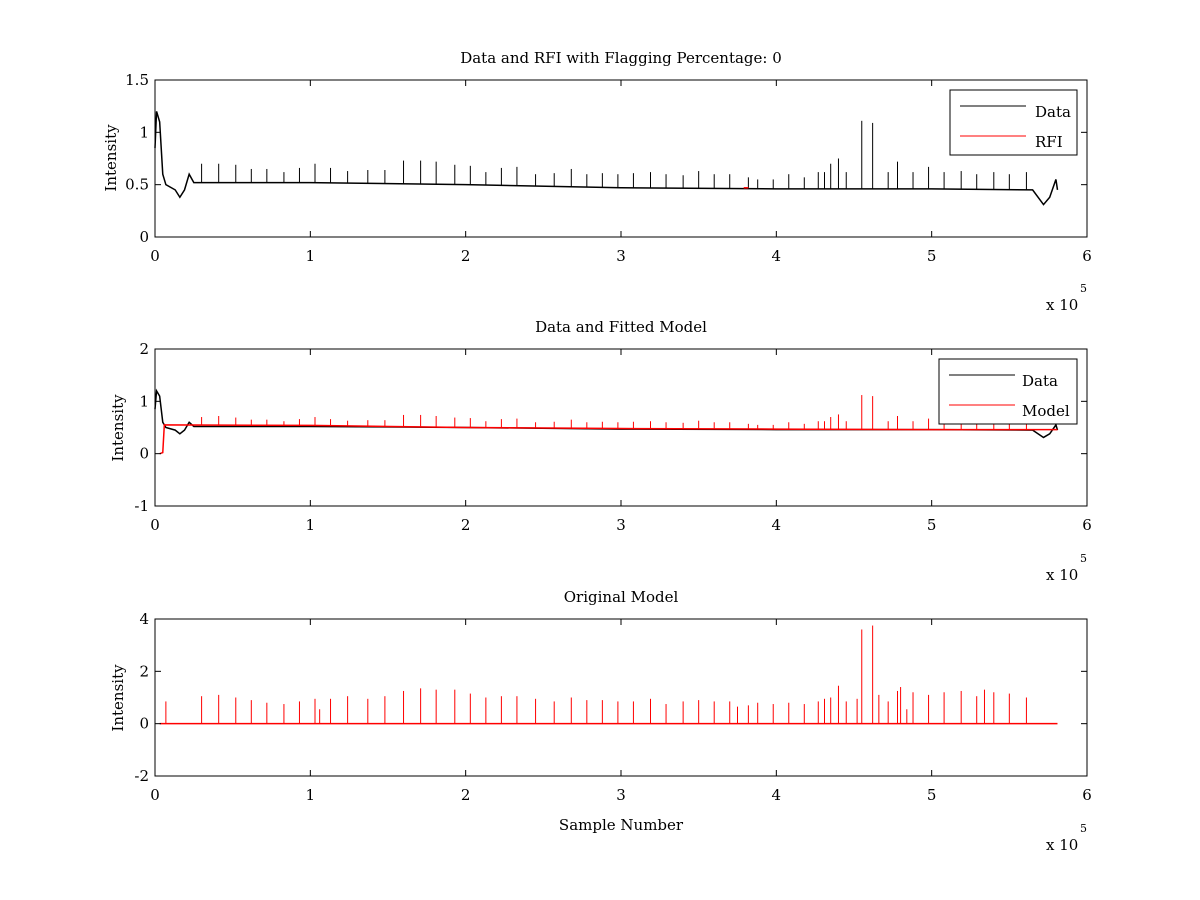 This screenshot has width=1200, height=900. I want to click on chart-1-x-multiplier: x 10, so click(1062, 305).